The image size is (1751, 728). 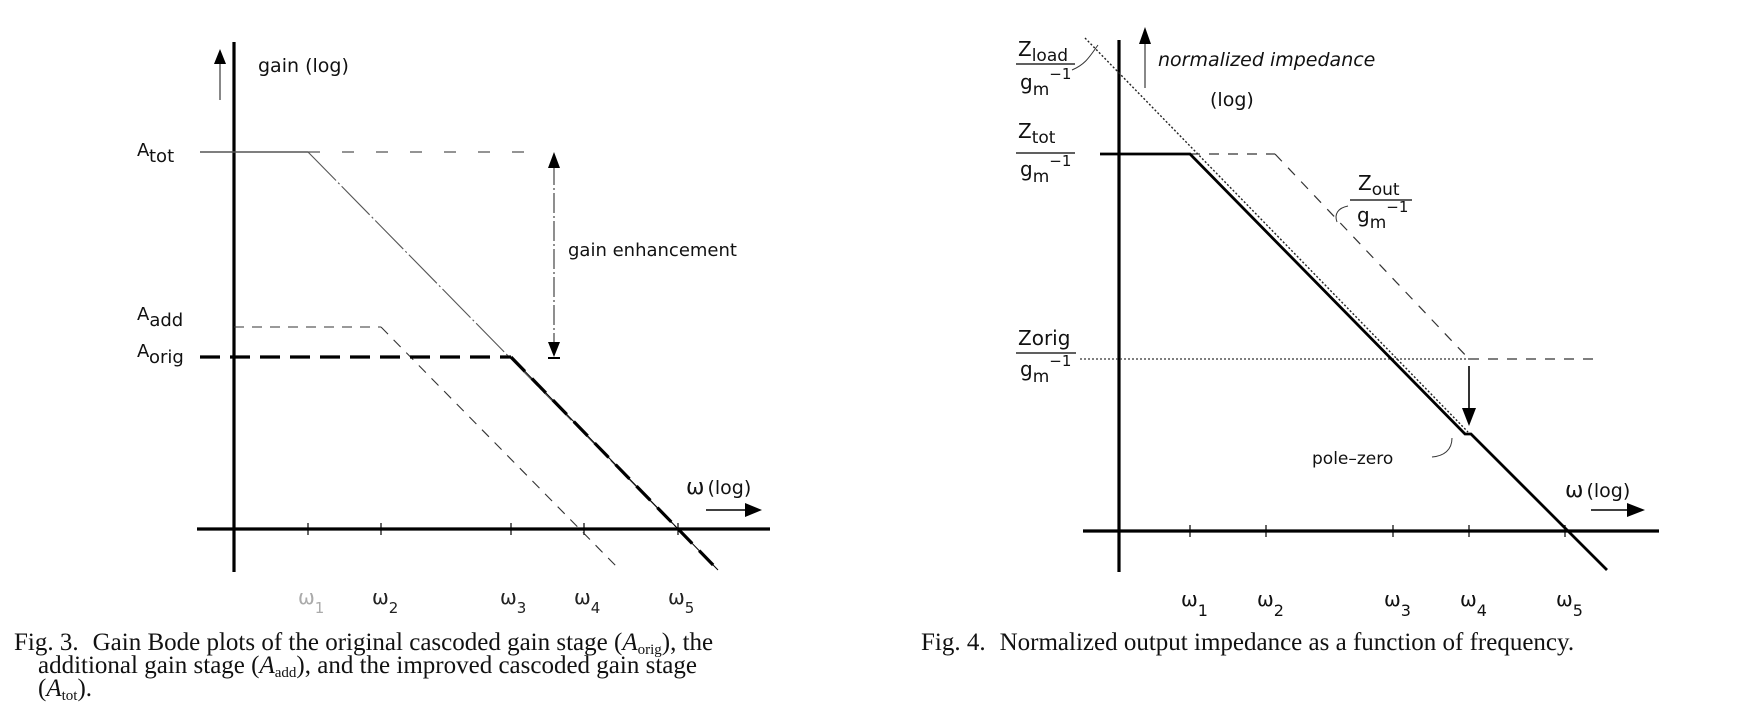 What do you see at coordinates (42, 688) in the screenshot?
I see `caption-text: (` at bounding box center [42, 688].